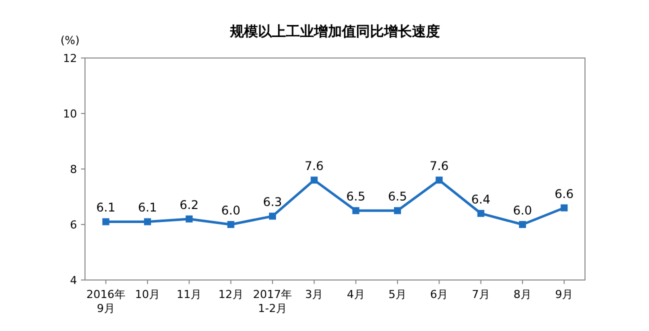 This screenshot has height=331, width=649. What do you see at coordinates (231, 294) in the screenshot?
I see `x-tick-label: 12月` at bounding box center [231, 294].